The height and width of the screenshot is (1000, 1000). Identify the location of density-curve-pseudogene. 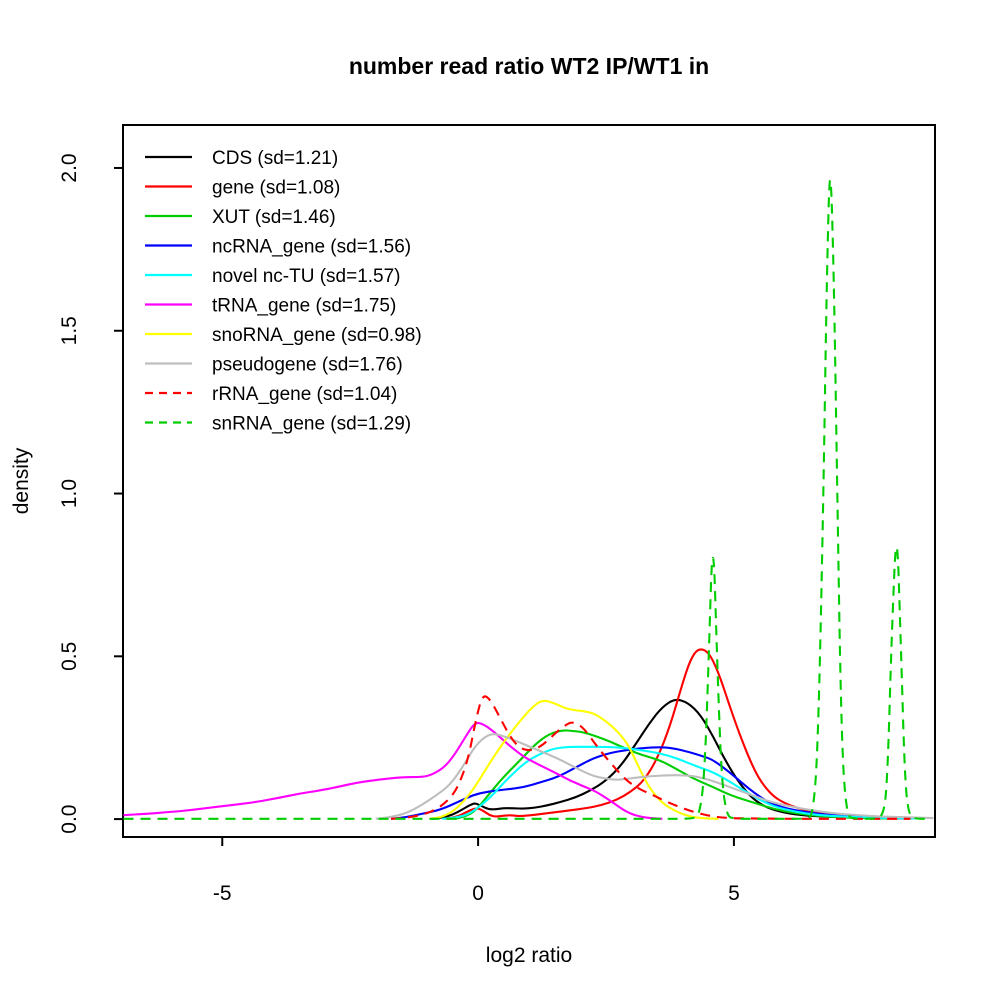
(654, 776).